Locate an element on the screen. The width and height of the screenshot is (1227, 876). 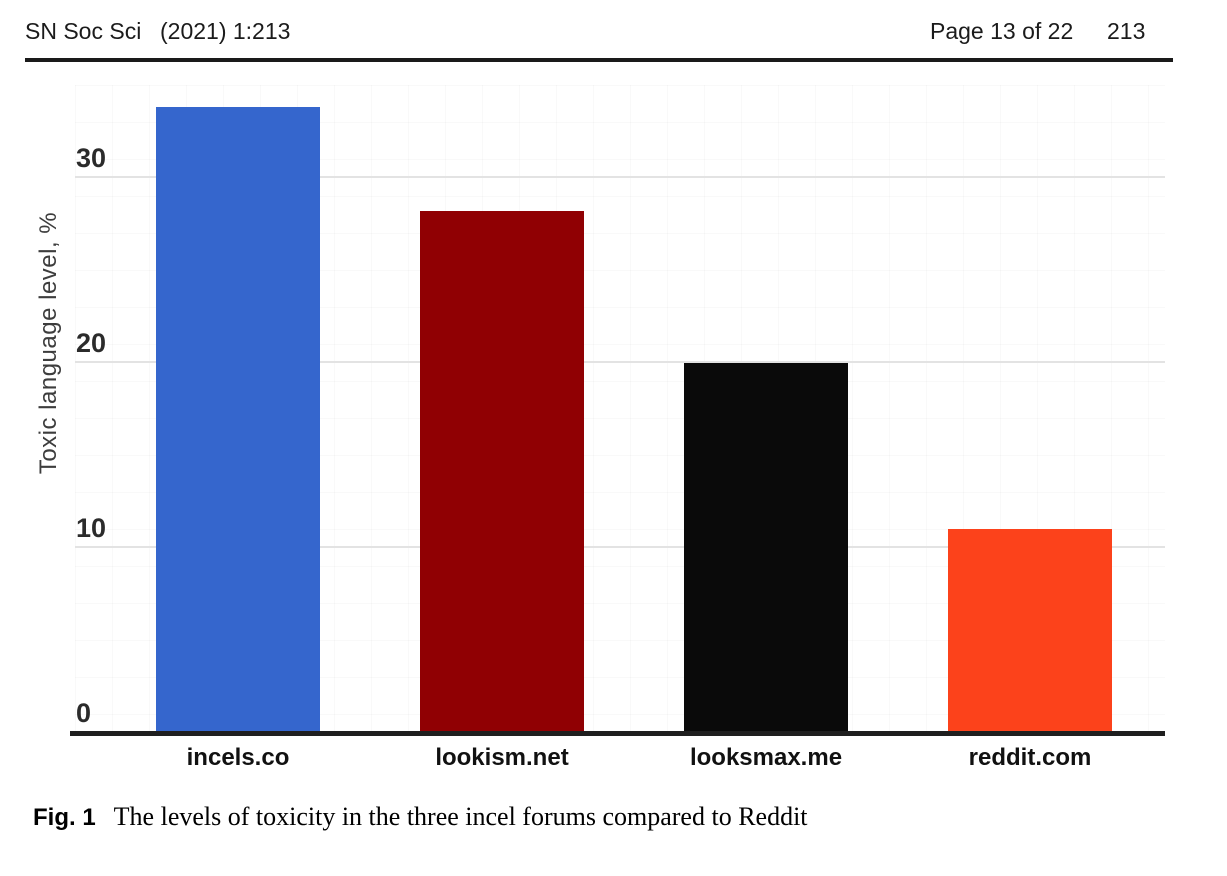
y-axis-title: Toxic language level, % is located at coordinates (48, 343).